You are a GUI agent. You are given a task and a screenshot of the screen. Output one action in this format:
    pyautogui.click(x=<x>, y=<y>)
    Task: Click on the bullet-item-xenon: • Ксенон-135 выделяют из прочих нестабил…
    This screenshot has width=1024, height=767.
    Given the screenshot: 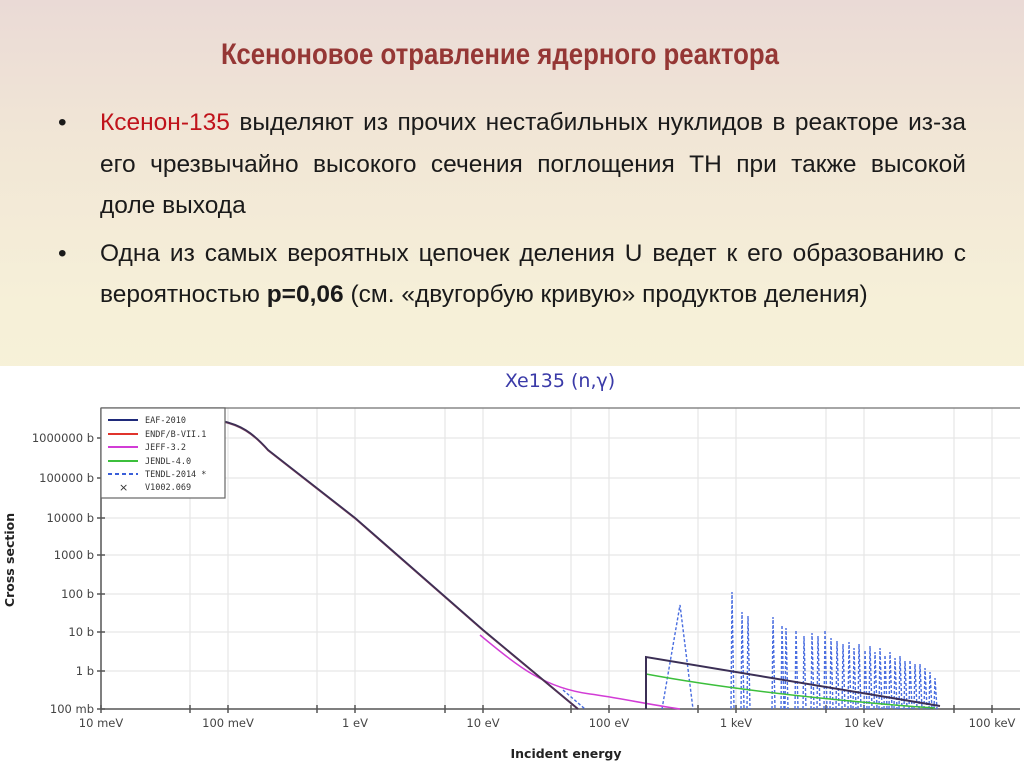 What is the action you would take?
    pyautogui.click(x=512, y=164)
    